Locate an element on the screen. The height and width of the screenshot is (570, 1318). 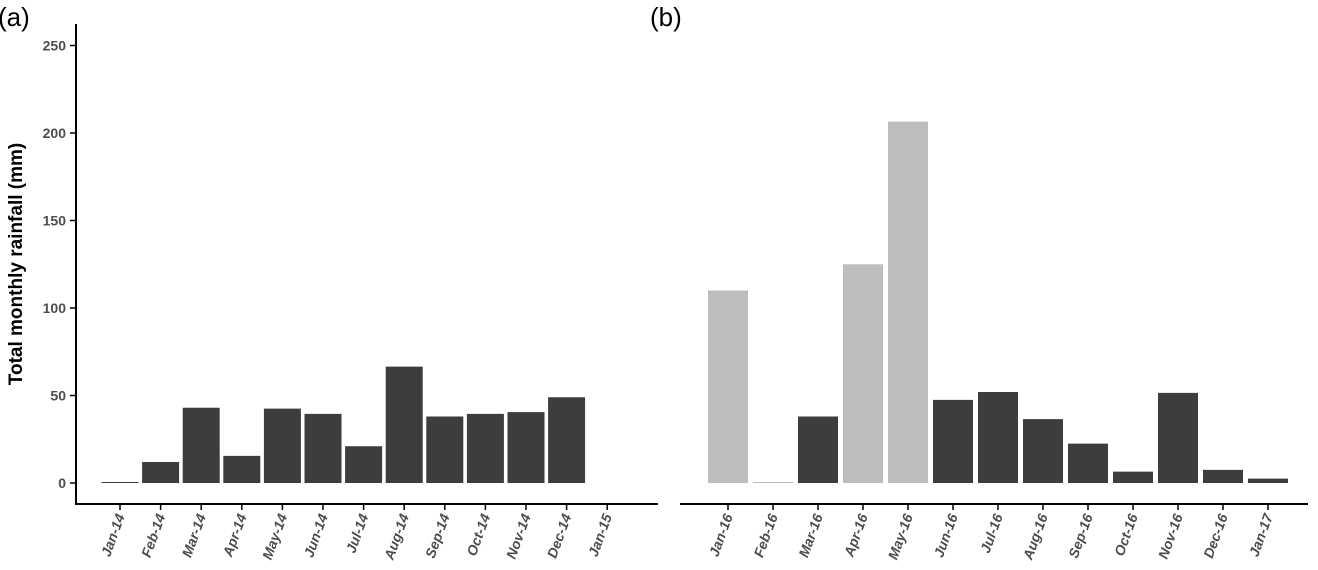
x-tick-label: Dec-14 is located at coordinates (559, 535).